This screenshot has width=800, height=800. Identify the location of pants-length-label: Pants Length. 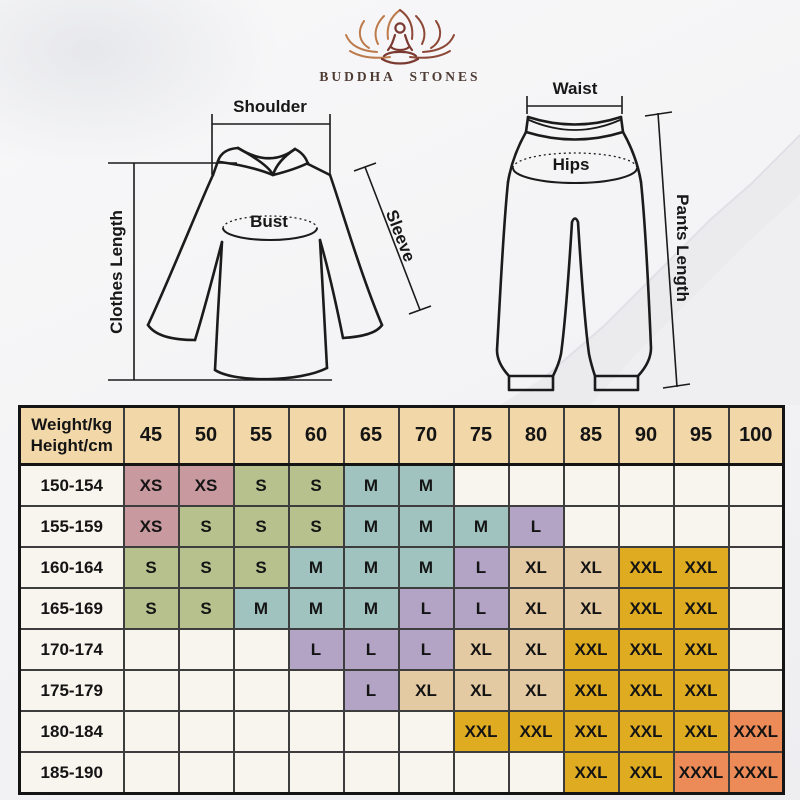
(682, 248).